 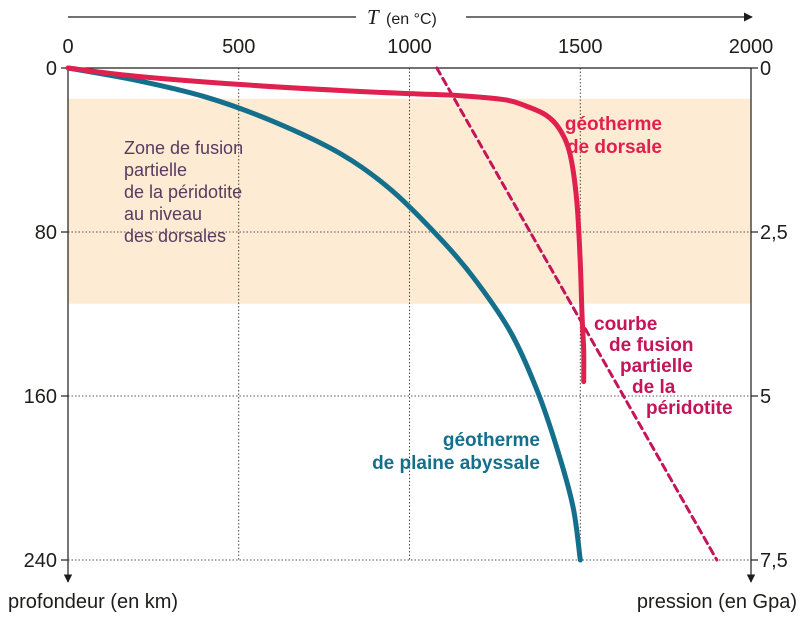 I want to click on y-left-tick-labels: 0 80 160 240, so click(x=40, y=315).